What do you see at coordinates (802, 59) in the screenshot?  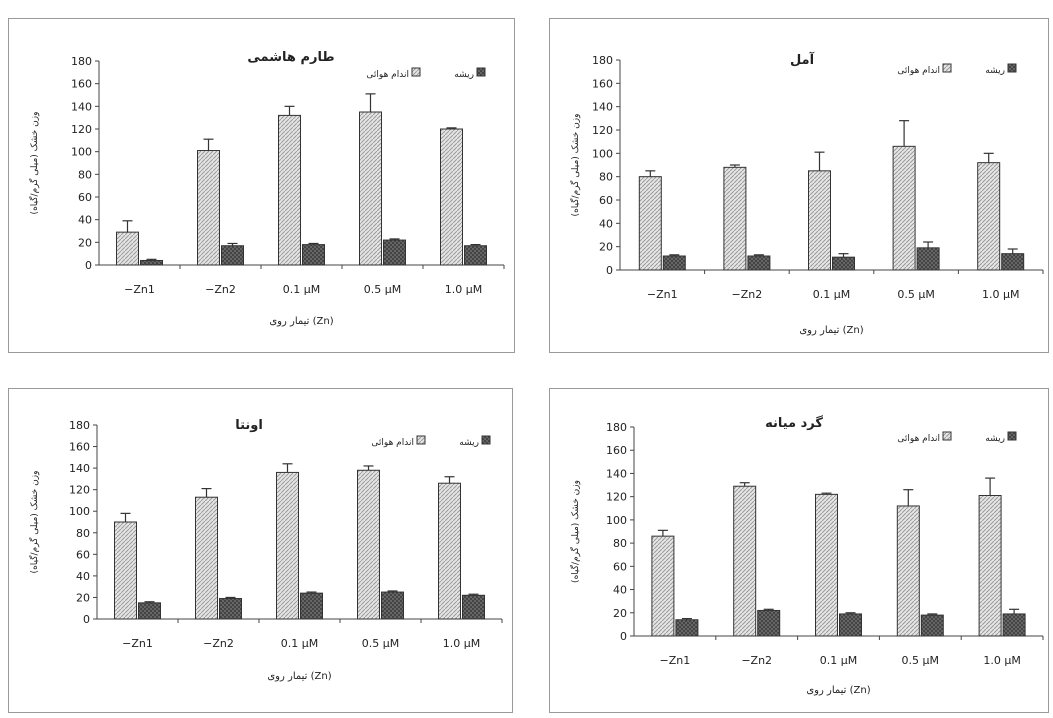 I see `chart-title: آمل` at bounding box center [802, 59].